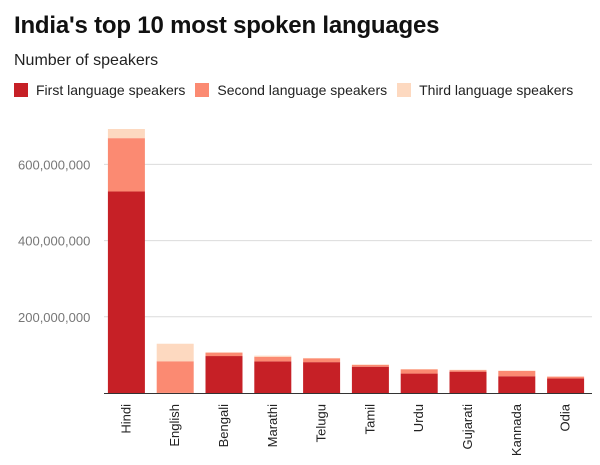 The image size is (600, 465). What do you see at coordinates (54, 241) in the screenshot?
I see `y-tick-label-1: 400,000,000` at bounding box center [54, 241].